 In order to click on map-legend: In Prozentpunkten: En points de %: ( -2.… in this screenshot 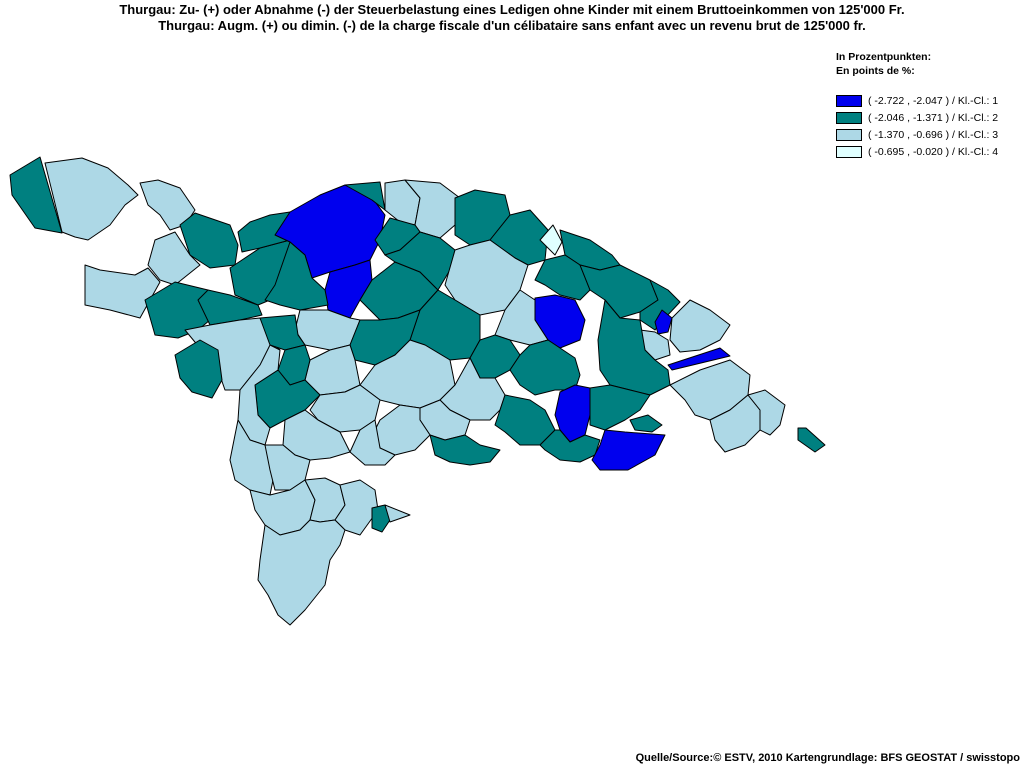, I will do `click(928, 105)`.